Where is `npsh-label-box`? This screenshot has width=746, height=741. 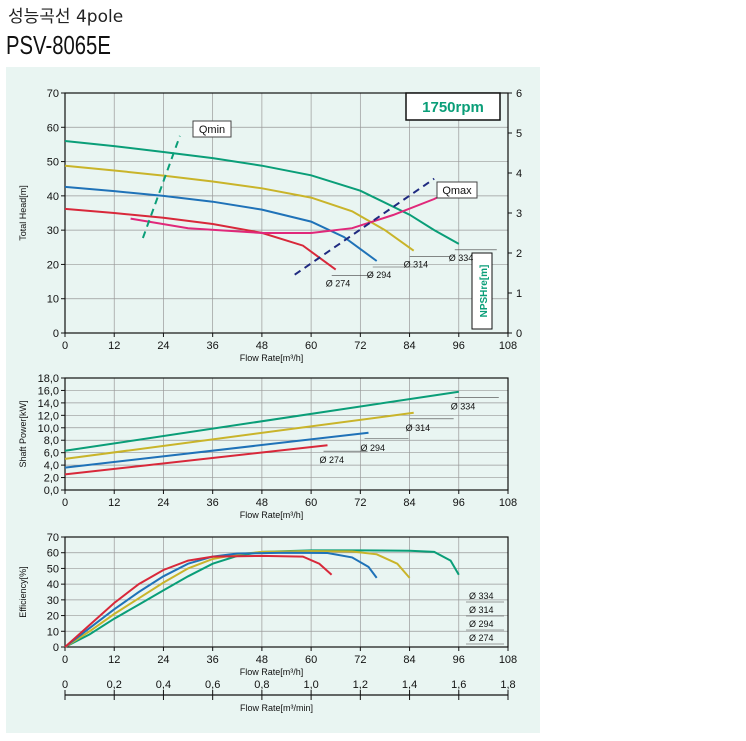
npsh-label-box is located at coordinates (482, 291).